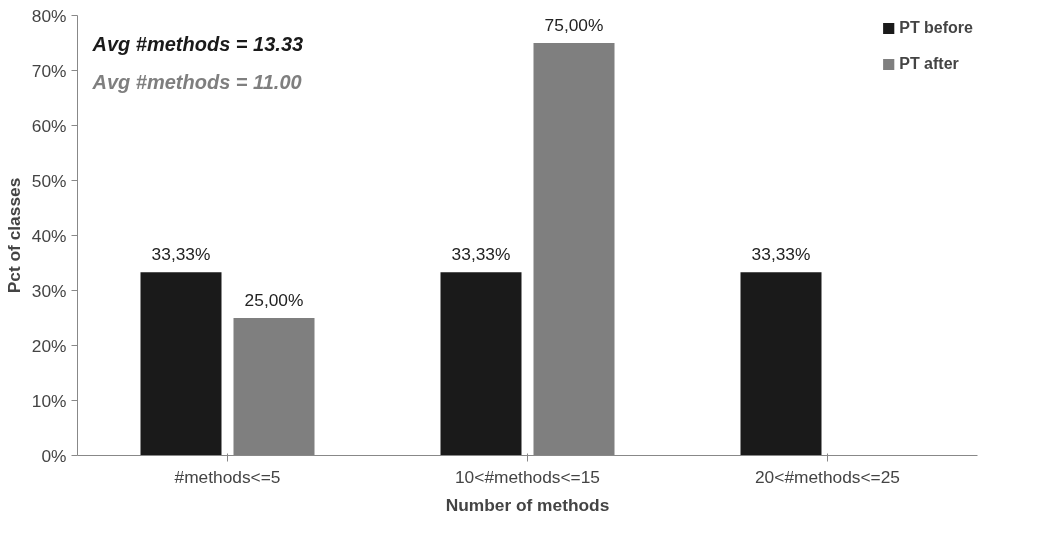  What do you see at coordinates (527, 504) in the screenshot?
I see `x-axis-title: Number of methods` at bounding box center [527, 504].